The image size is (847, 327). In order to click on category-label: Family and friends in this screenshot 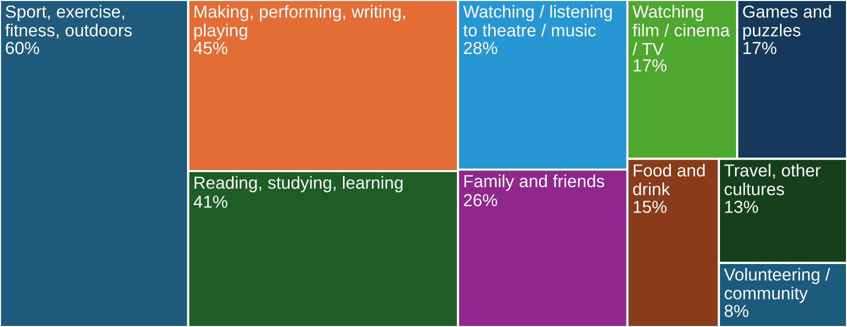, I will do `click(534, 182)`.